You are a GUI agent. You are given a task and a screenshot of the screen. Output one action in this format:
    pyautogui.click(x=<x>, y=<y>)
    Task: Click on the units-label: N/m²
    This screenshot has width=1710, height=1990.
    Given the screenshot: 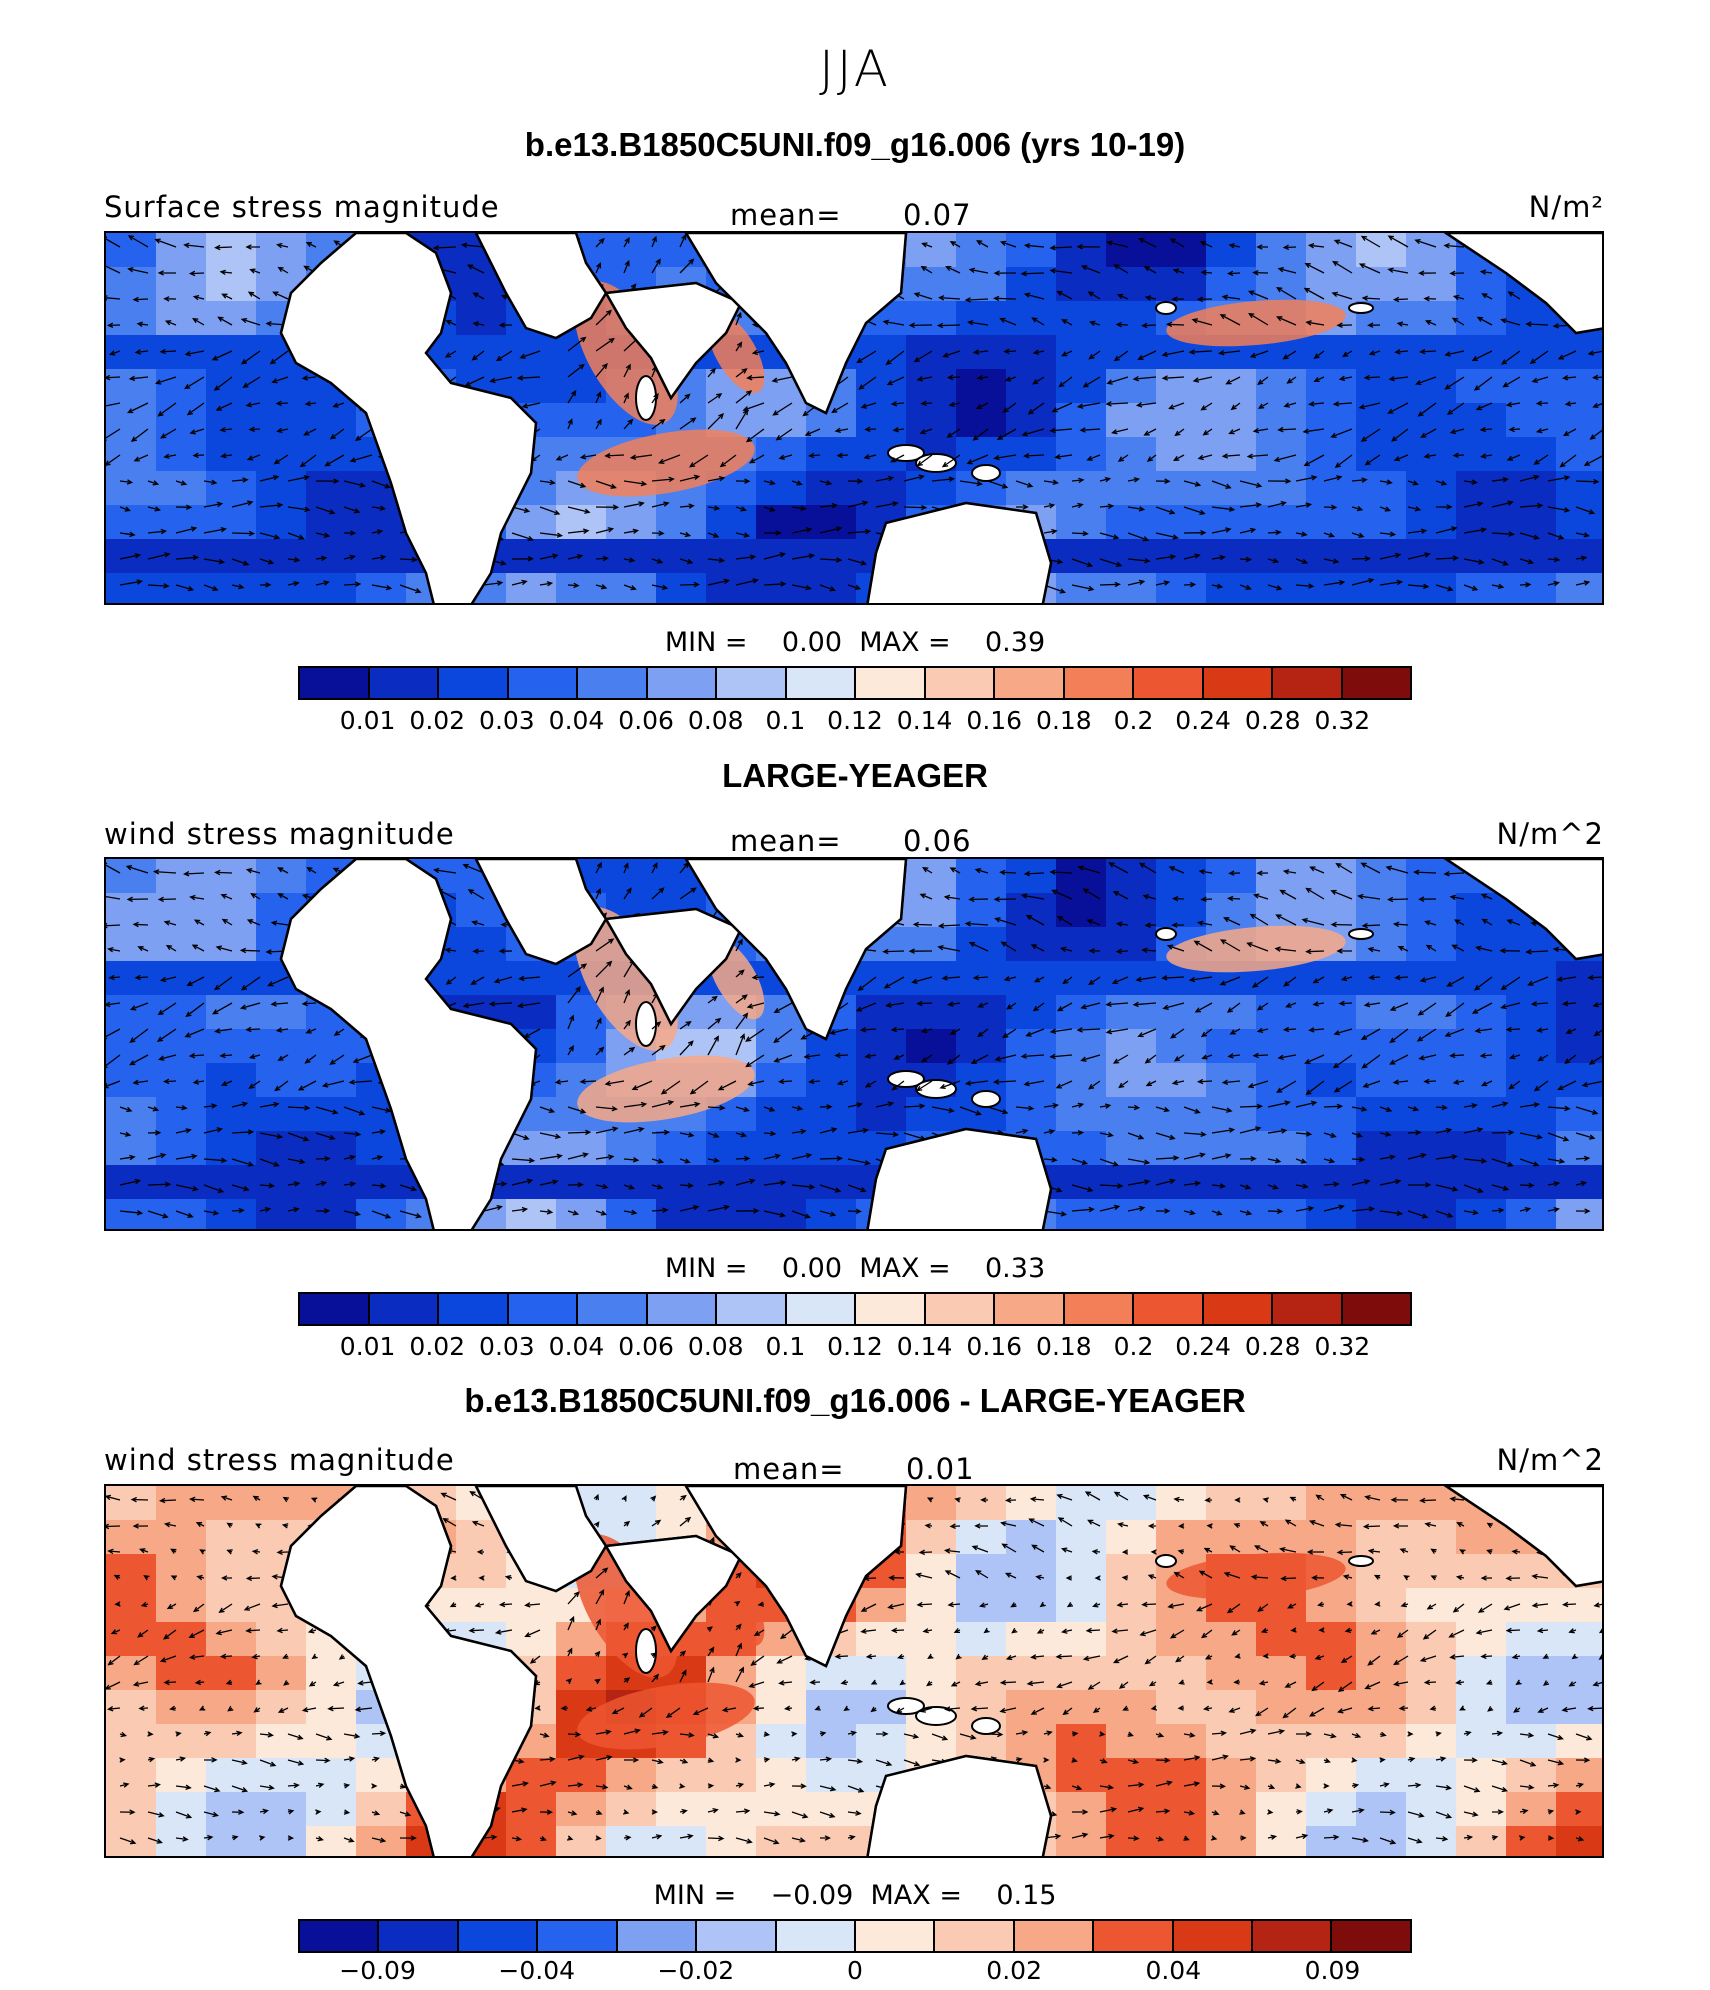 What is the action you would take?
    pyautogui.click(x=1566, y=207)
    